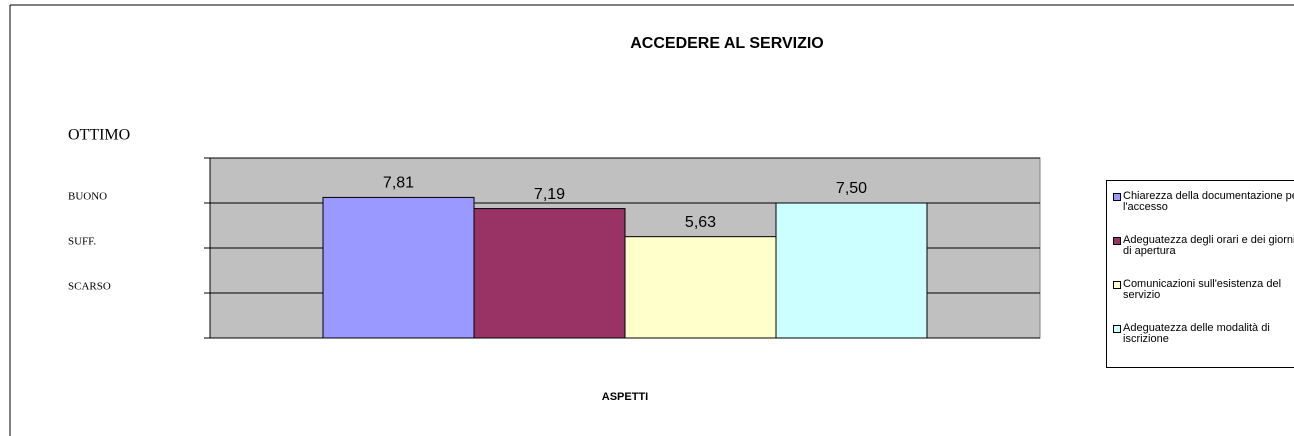 Image resolution: width=1294 pixels, height=436 pixels. Describe the element at coordinates (549, 194) in the screenshot. I see `data-label: 7,19` at that location.